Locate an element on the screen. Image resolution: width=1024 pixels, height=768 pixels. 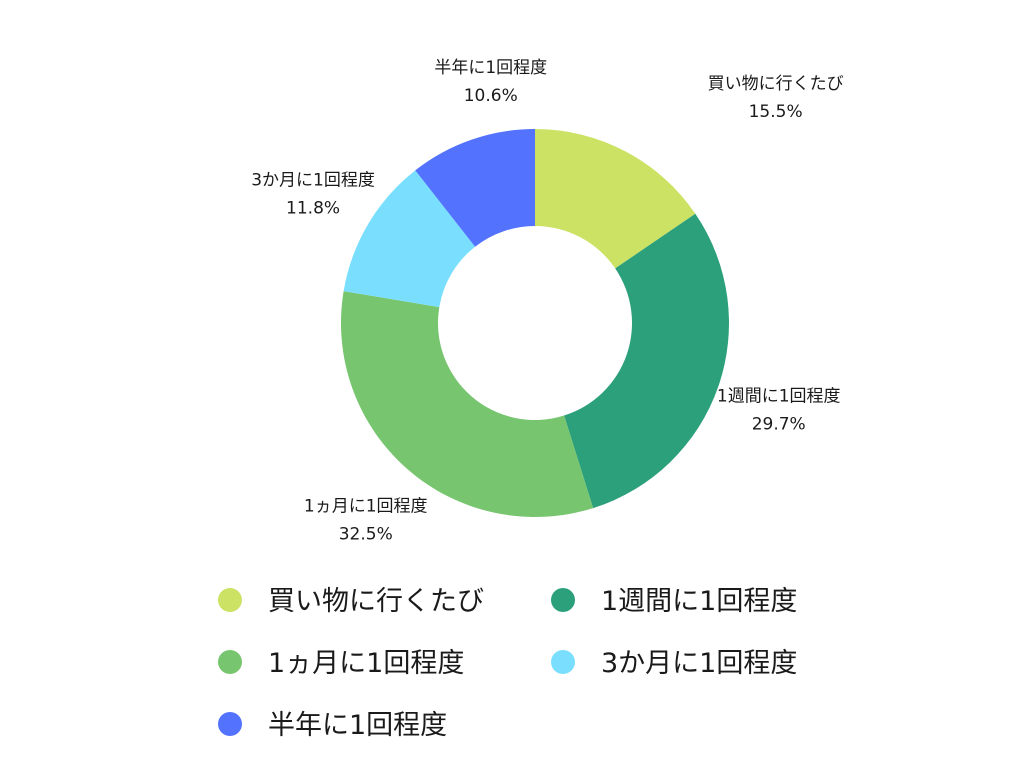
legend-label: 1週間に1回程度 is located at coordinates (699, 601).